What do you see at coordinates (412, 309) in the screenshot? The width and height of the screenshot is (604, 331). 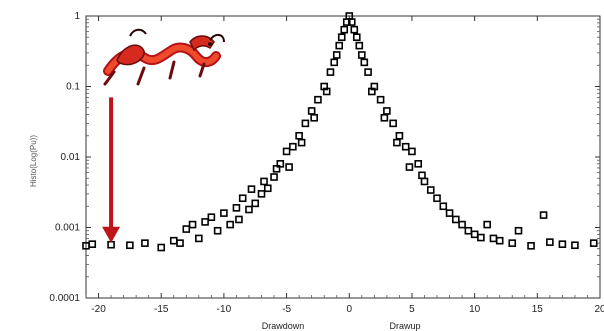 I see `x-tick-label: 5` at bounding box center [412, 309].